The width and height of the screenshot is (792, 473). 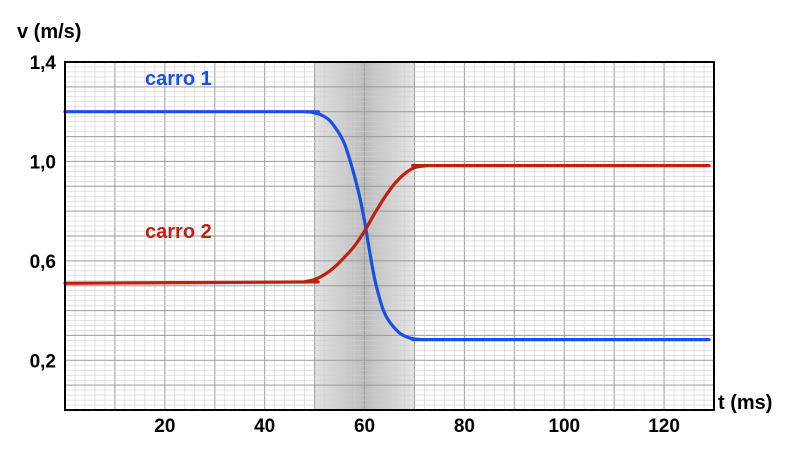 I want to click on y-tick-label: 1,4, so click(x=43, y=63).